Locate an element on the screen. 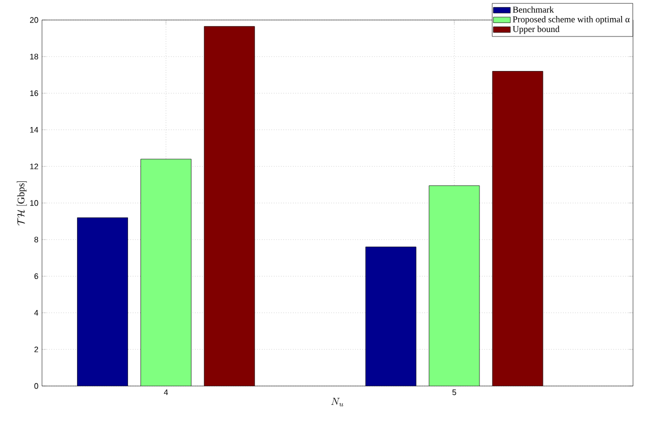 The image size is (645, 425). legend-label: Proposed scheme with optimal α is located at coordinates (571, 20).